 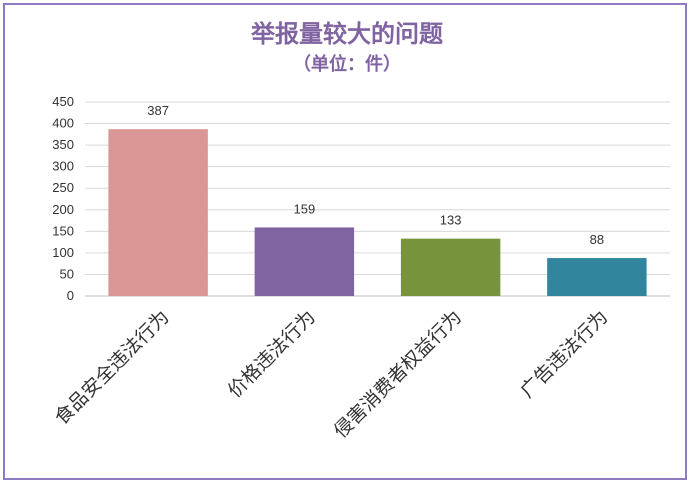 What do you see at coordinates (451, 220) in the screenshot?
I see `data-label: 133` at bounding box center [451, 220].